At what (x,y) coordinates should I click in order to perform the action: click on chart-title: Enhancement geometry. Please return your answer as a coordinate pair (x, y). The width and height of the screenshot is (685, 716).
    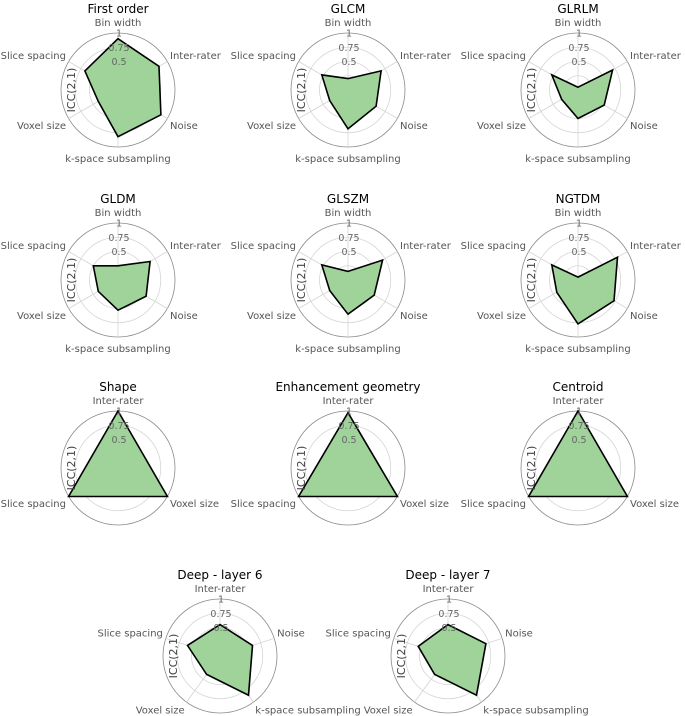
    Looking at the image, I should click on (347, 387).